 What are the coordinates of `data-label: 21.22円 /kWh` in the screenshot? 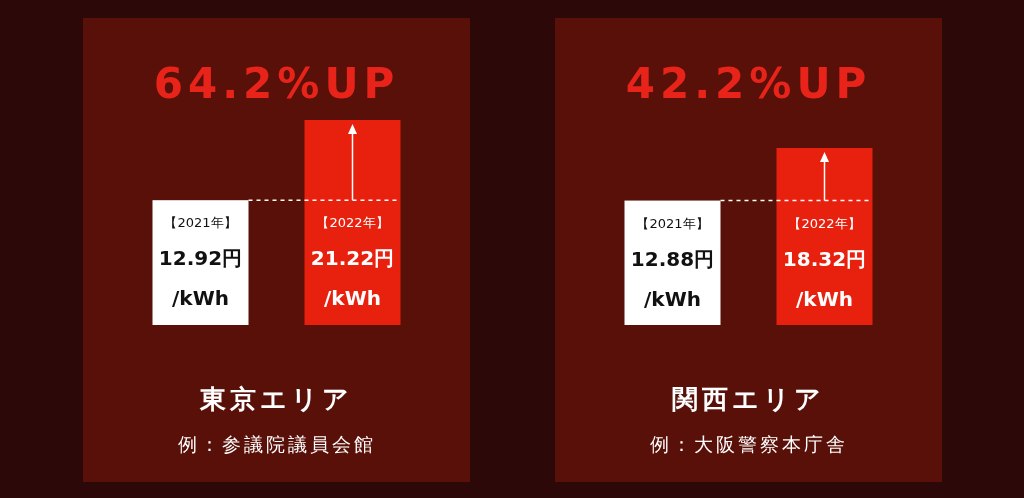 It's located at (352, 278).